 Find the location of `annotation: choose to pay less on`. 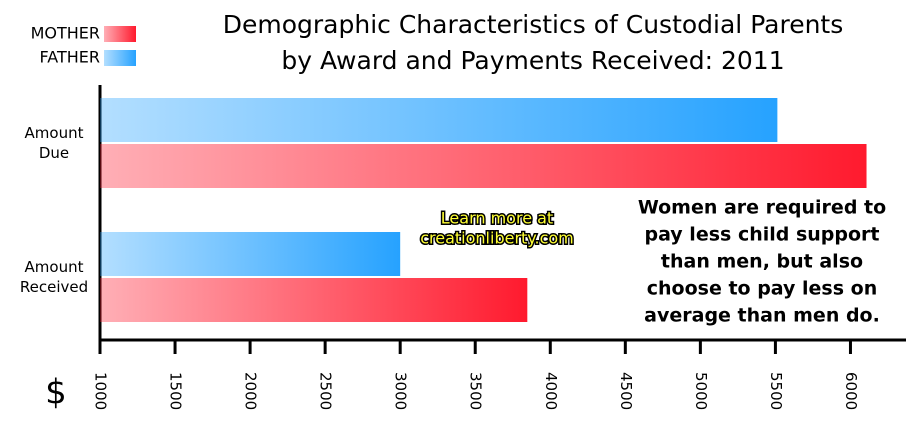

annotation: choose to pay less on is located at coordinates (762, 289).